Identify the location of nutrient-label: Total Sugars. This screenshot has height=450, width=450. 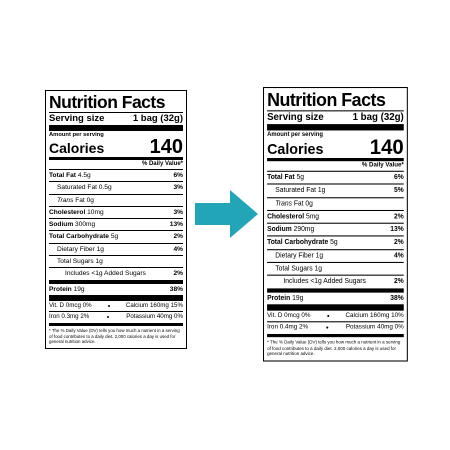
(75, 262).